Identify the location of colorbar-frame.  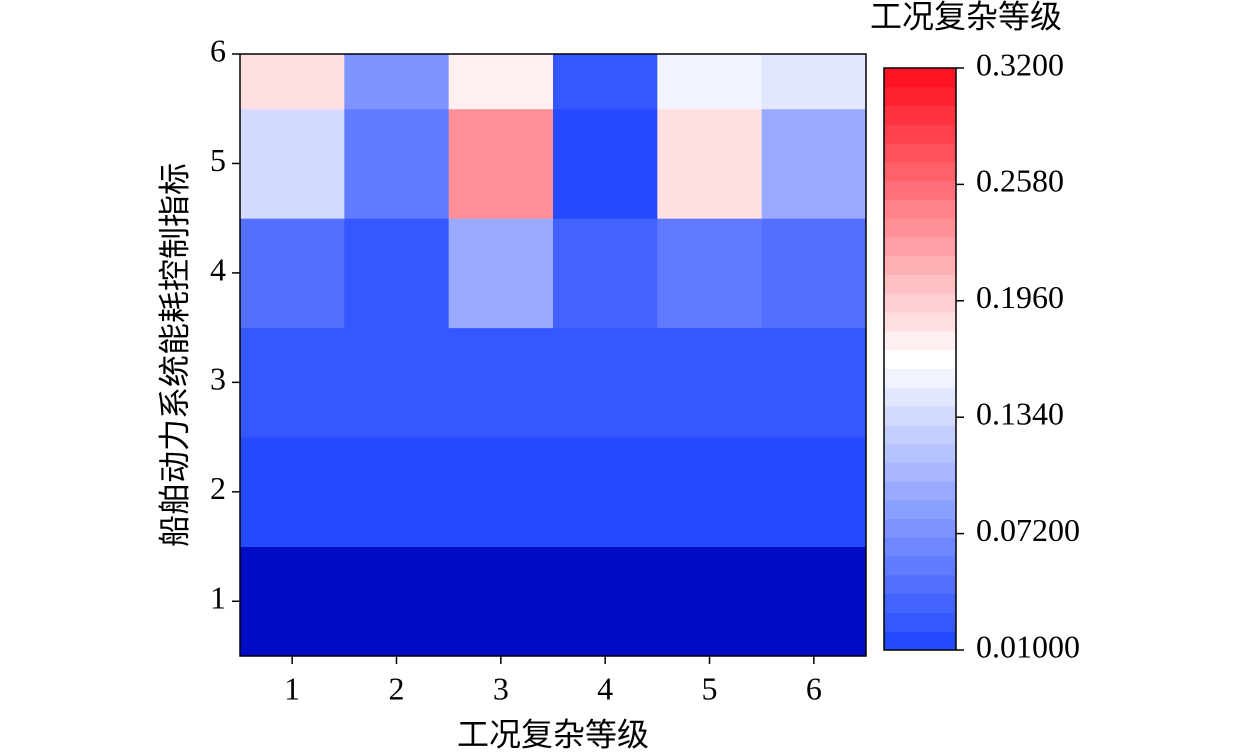
(920, 359).